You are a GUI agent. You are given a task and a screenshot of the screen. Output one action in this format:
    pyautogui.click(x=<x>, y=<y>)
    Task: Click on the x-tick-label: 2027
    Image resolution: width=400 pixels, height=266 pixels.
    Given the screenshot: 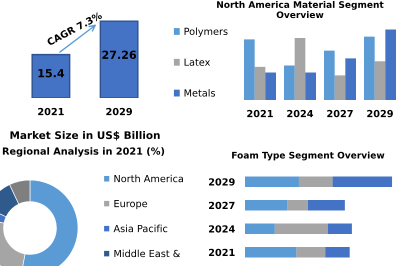 What is the action you would take?
    pyautogui.click(x=340, y=114)
    